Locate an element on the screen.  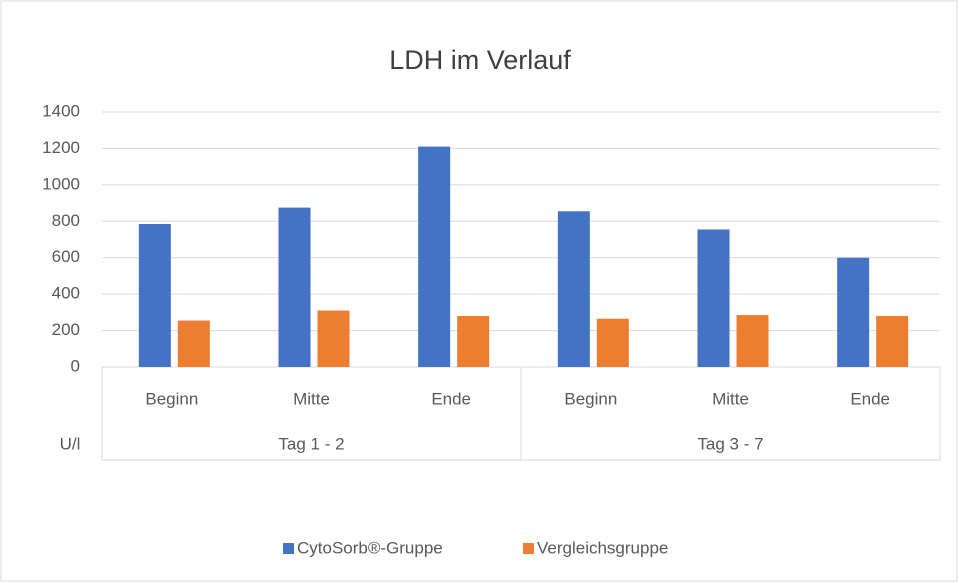
group-label: Tag 1 - 2 is located at coordinates (311, 443).